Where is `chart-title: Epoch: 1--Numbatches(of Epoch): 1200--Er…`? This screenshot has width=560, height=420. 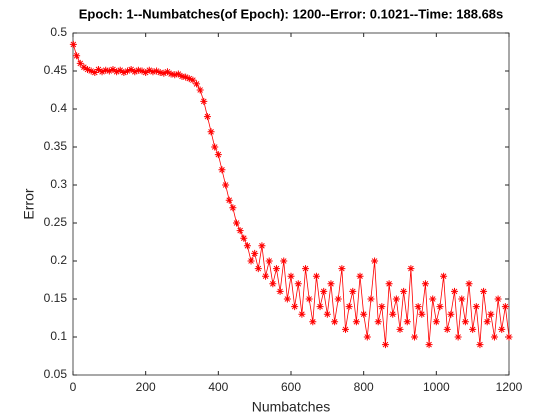 chart-title: Epoch: 1--Numbatches(of Epoch): 1200--Er… is located at coordinates (291, 13).